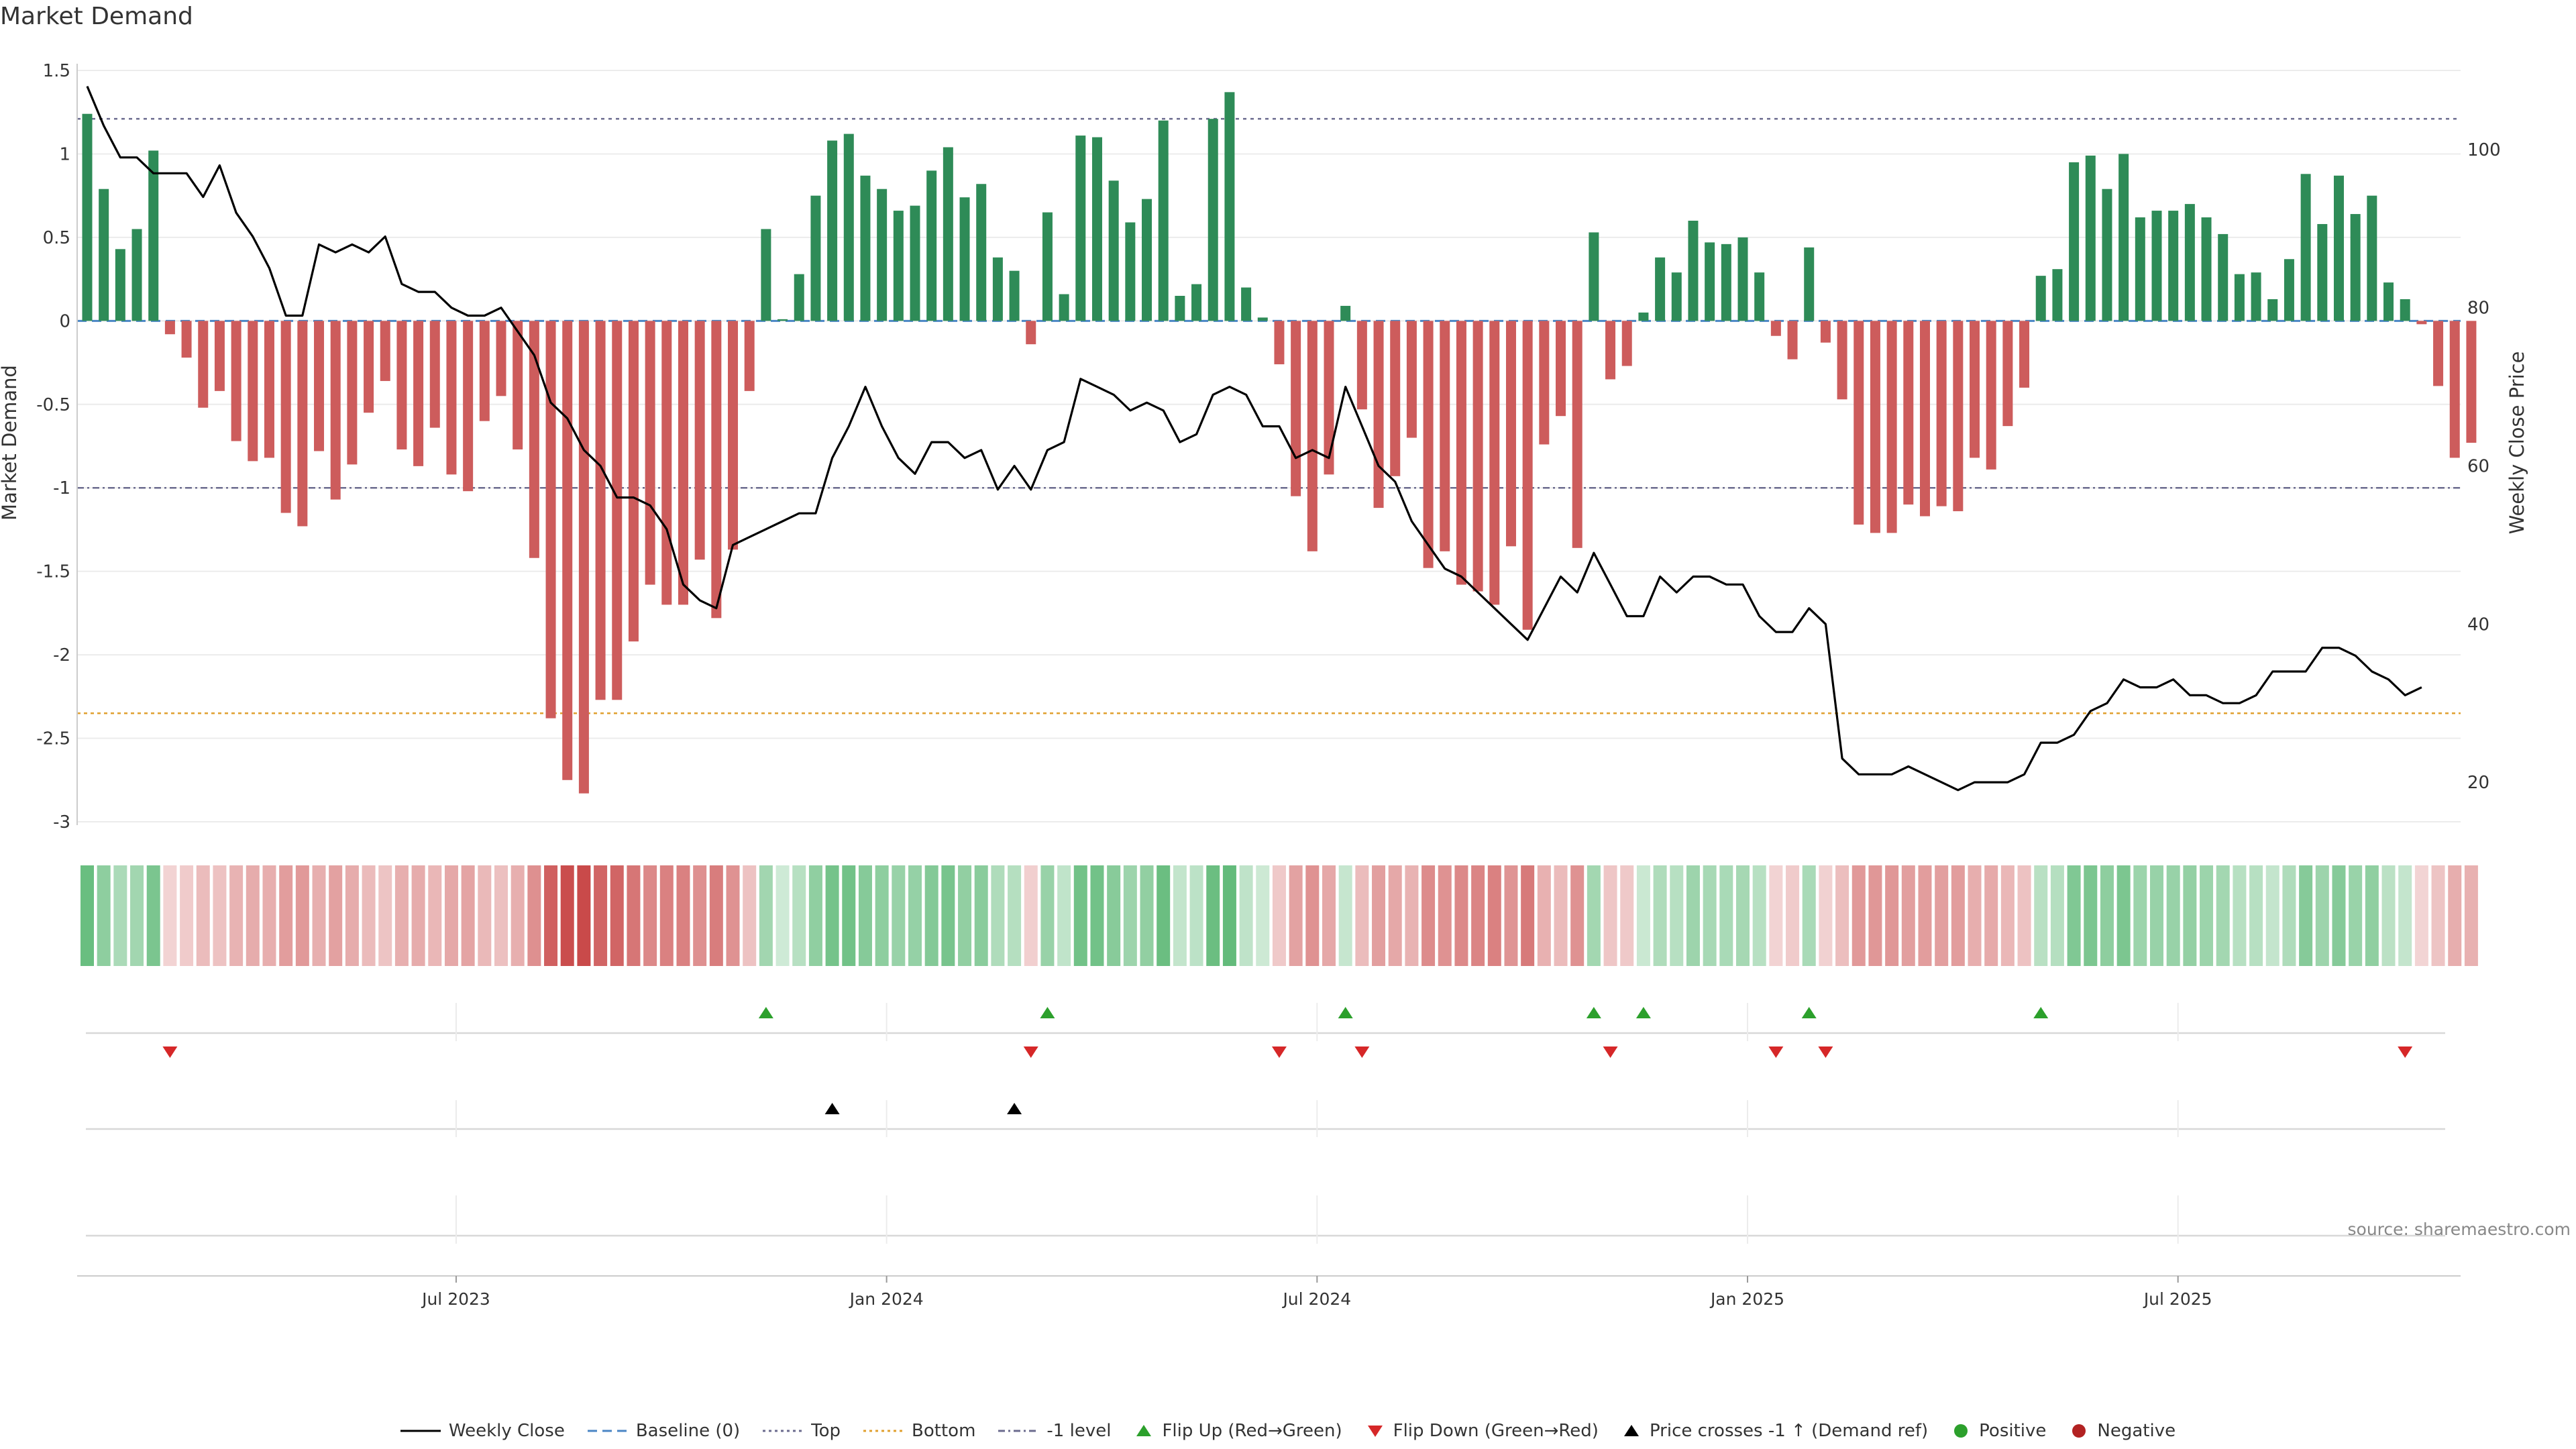  Describe the element at coordinates (2478, 309) in the screenshot. I see `y2-tick-label: 80` at that location.